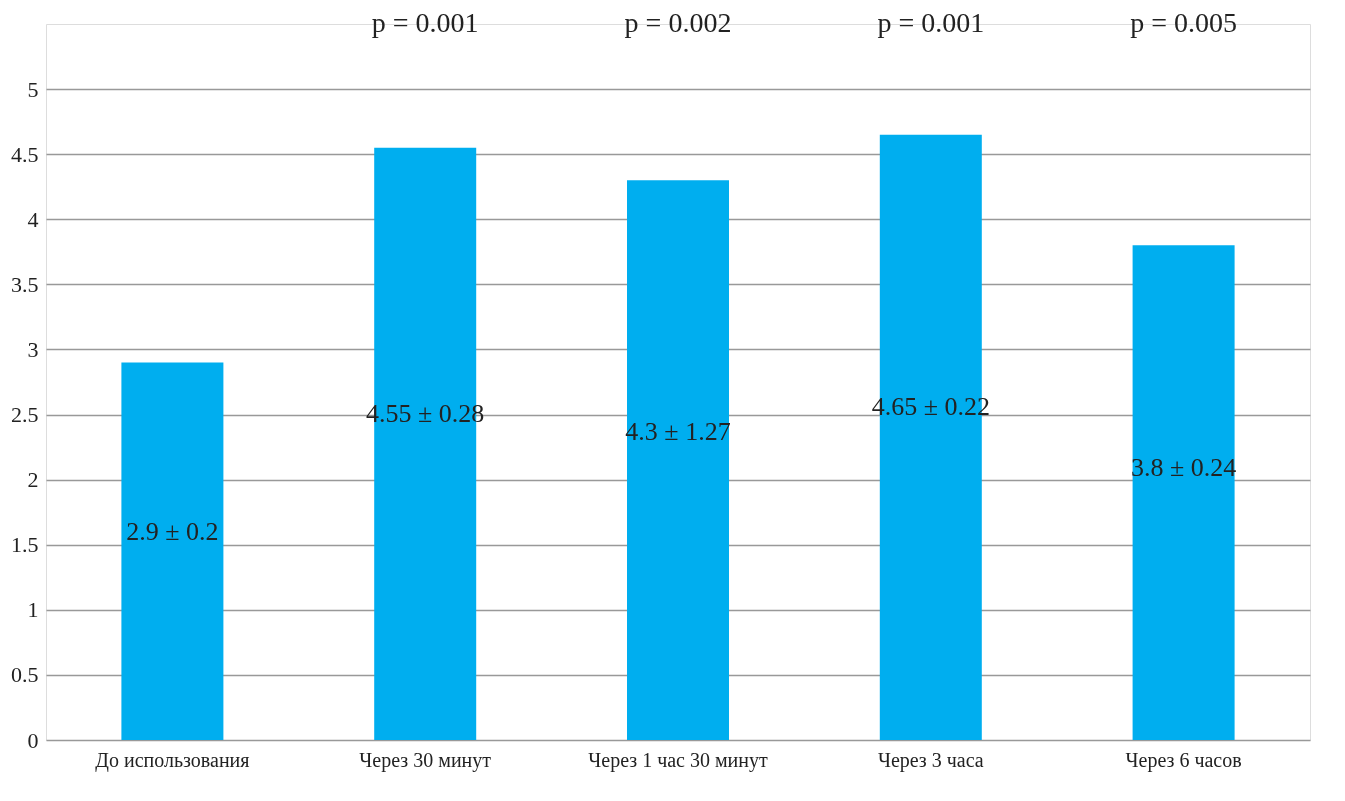  I want to click on annotation: p = 0.002, so click(678, 22).